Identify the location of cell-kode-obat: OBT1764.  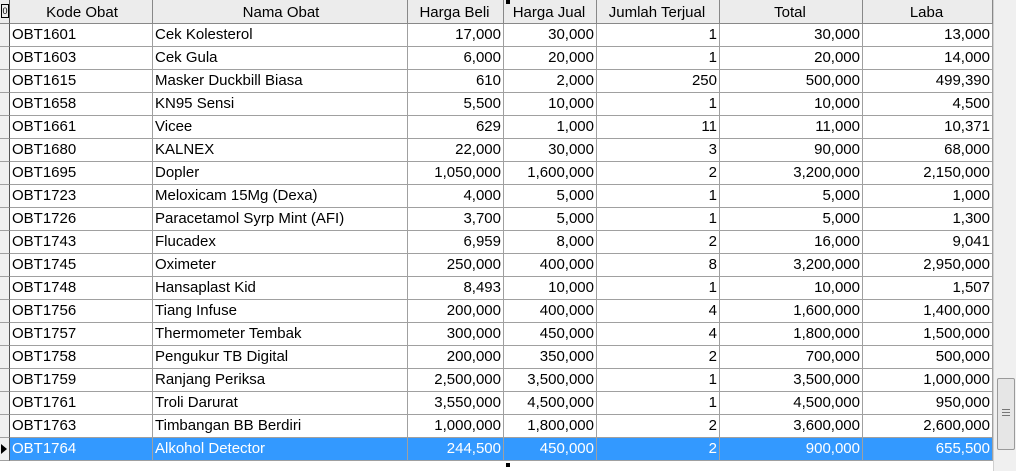
(81, 449).